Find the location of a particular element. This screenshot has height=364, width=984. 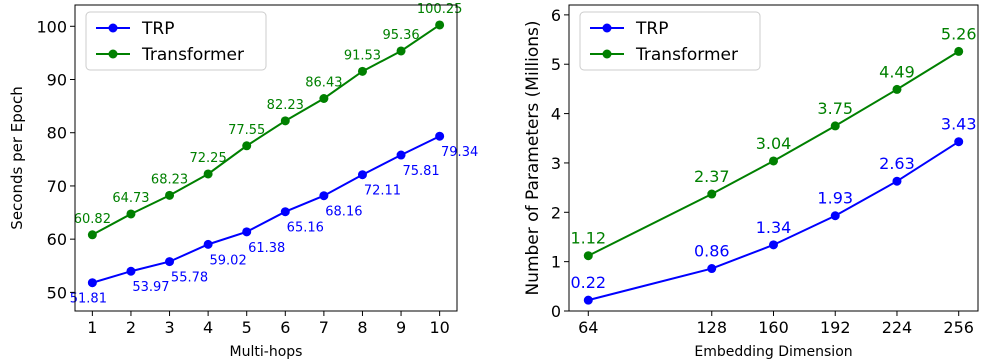

x-tick-label: 64 is located at coordinates (588, 327).